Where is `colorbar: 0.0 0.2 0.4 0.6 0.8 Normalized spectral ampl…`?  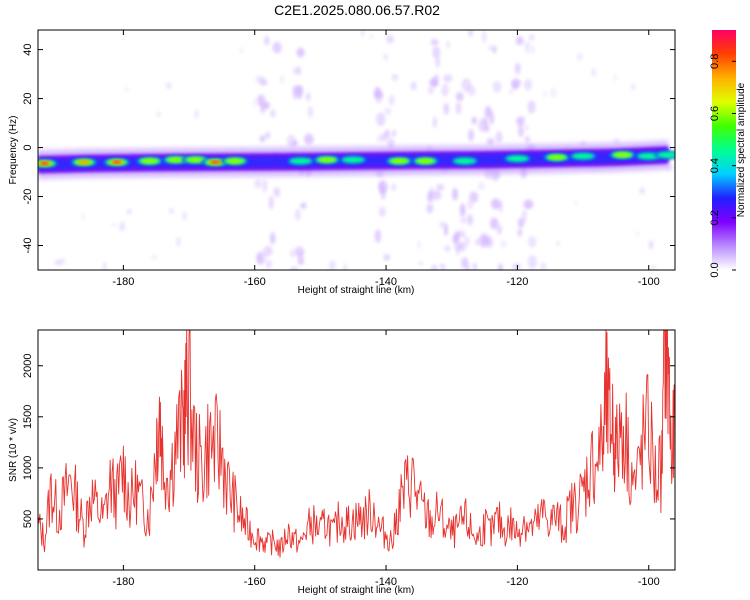 colorbar: 0.0 0.2 0.4 0.6 0.8 Normalized spectral ampl… is located at coordinates (728, 154).